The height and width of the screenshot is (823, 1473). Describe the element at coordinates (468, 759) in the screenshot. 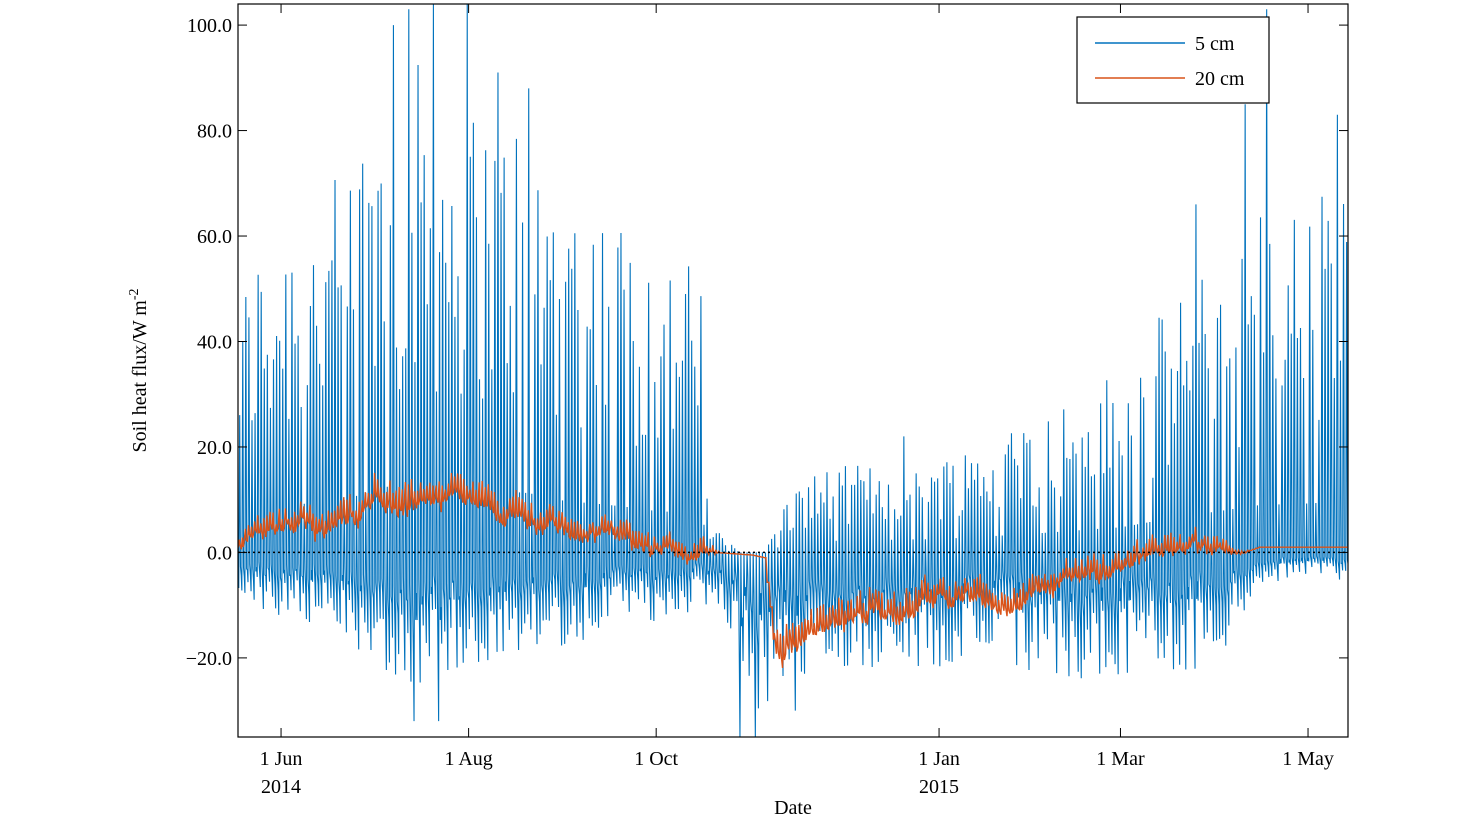

I see `x-tick-label: 1 Aug` at that location.